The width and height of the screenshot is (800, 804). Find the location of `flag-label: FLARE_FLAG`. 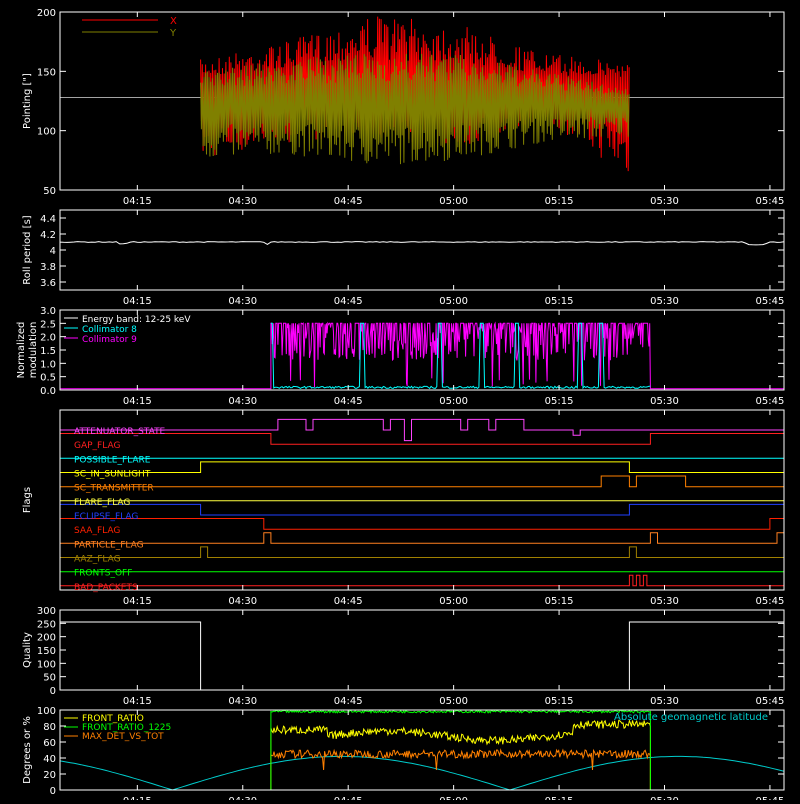

flag-label: FLARE_FLAG is located at coordinates (102, 503).